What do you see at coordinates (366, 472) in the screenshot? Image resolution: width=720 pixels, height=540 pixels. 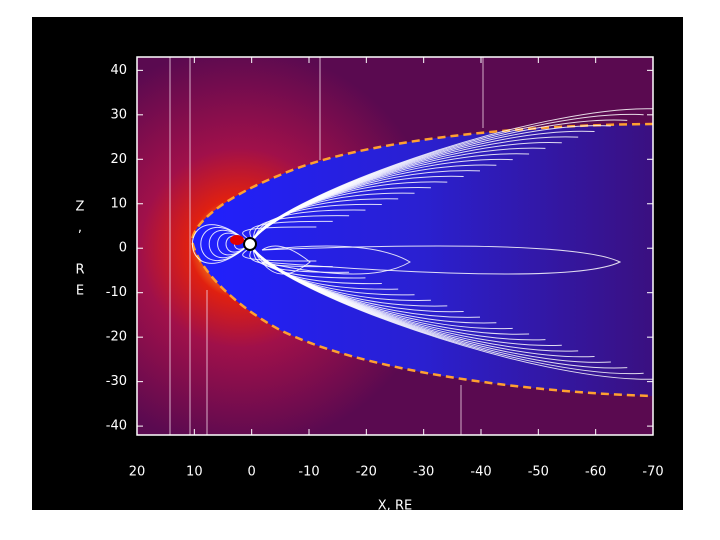 I see `x-tick-label: -20` at bounding box center [366, 472].